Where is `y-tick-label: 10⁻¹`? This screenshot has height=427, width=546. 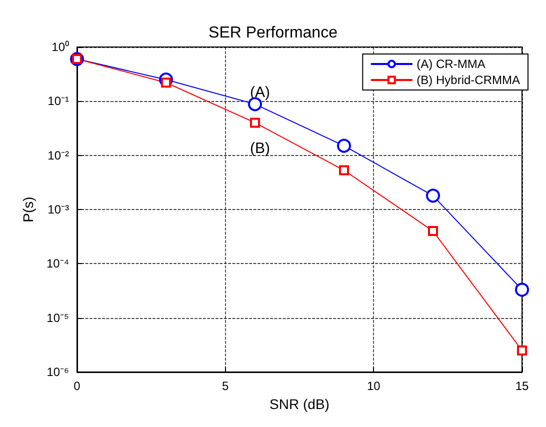
y-tick-label: 10⁻¹ is located at coordinates (59, 101).